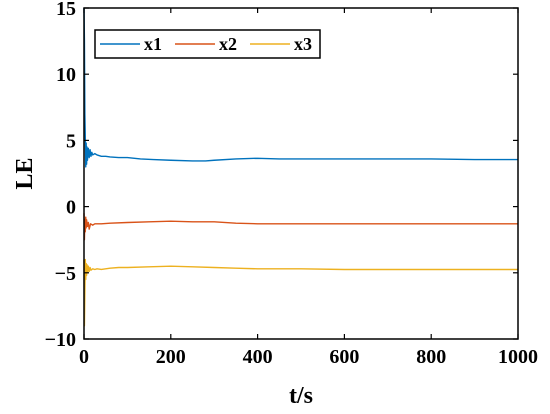  I want to click on legend-label-x2: x2, so click(228, 44).